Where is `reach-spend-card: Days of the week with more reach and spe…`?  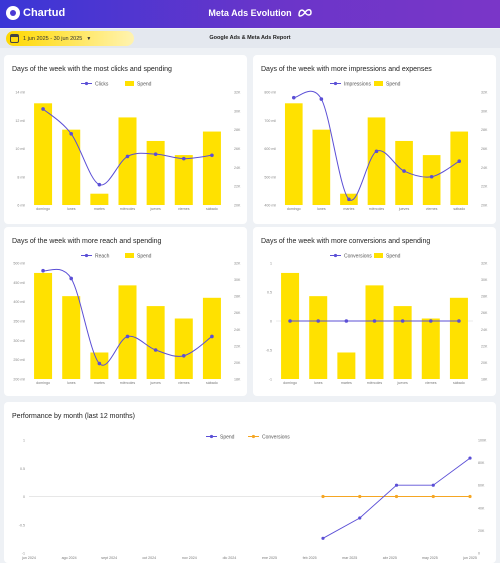
reach-spend-card: Days of the week with more reach and spe… is located at coordinates (125, 311).